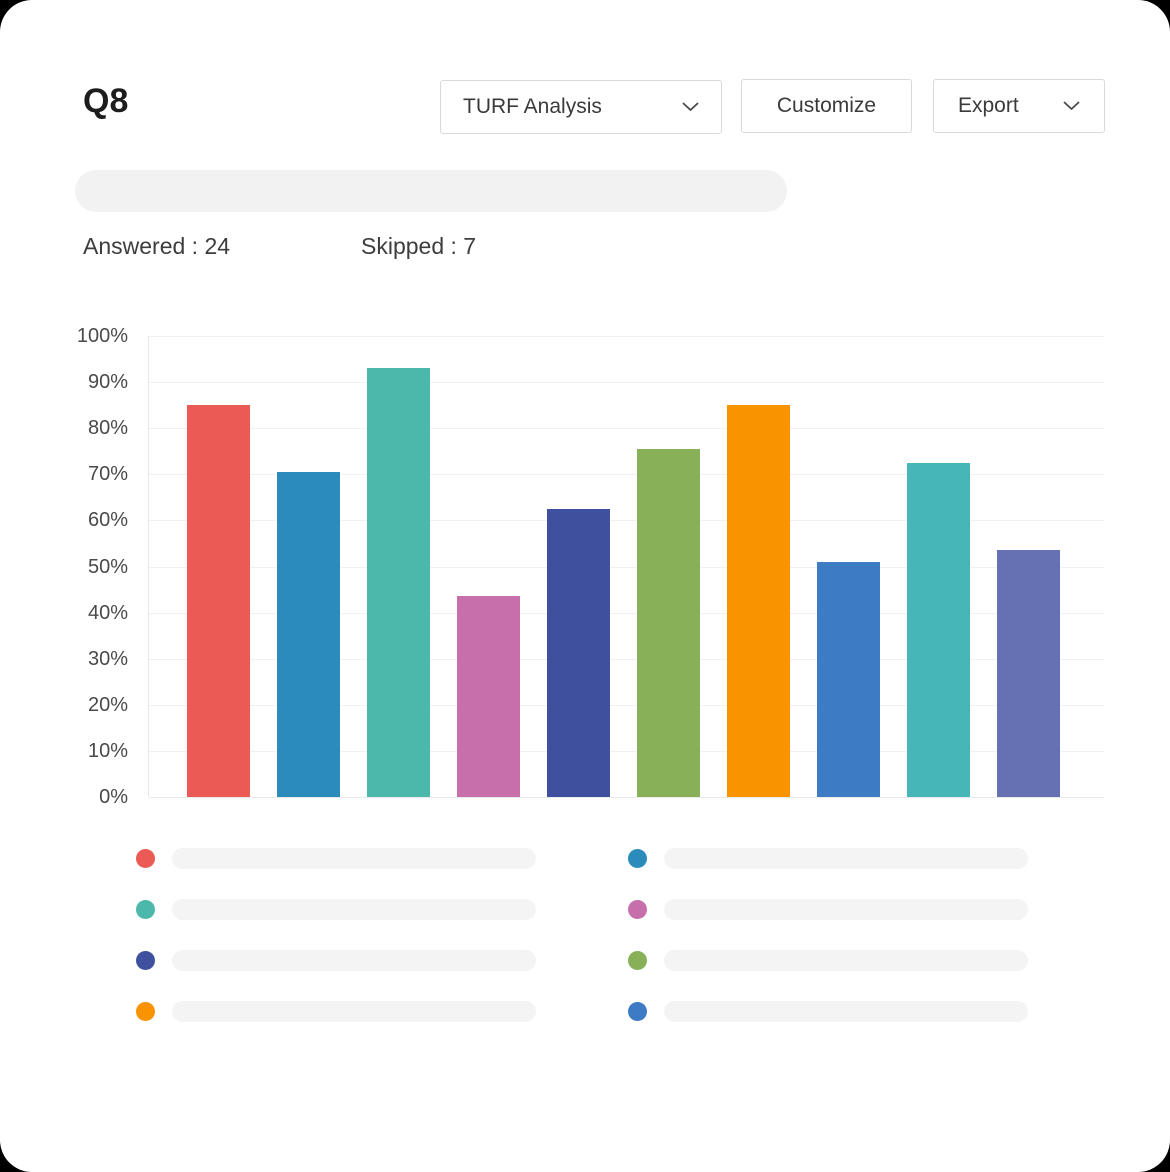 The width and height of the screenshot is (1170, 1172). What do you see at coordinates (107, 428) in the screenshot?
I see `y-axis-tick-label: 80%` at bounding box center [107, 428].